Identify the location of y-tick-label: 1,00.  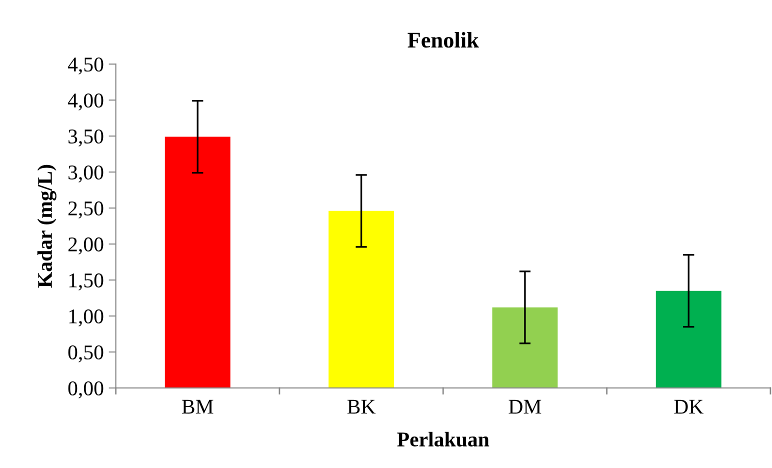
(86, 317).